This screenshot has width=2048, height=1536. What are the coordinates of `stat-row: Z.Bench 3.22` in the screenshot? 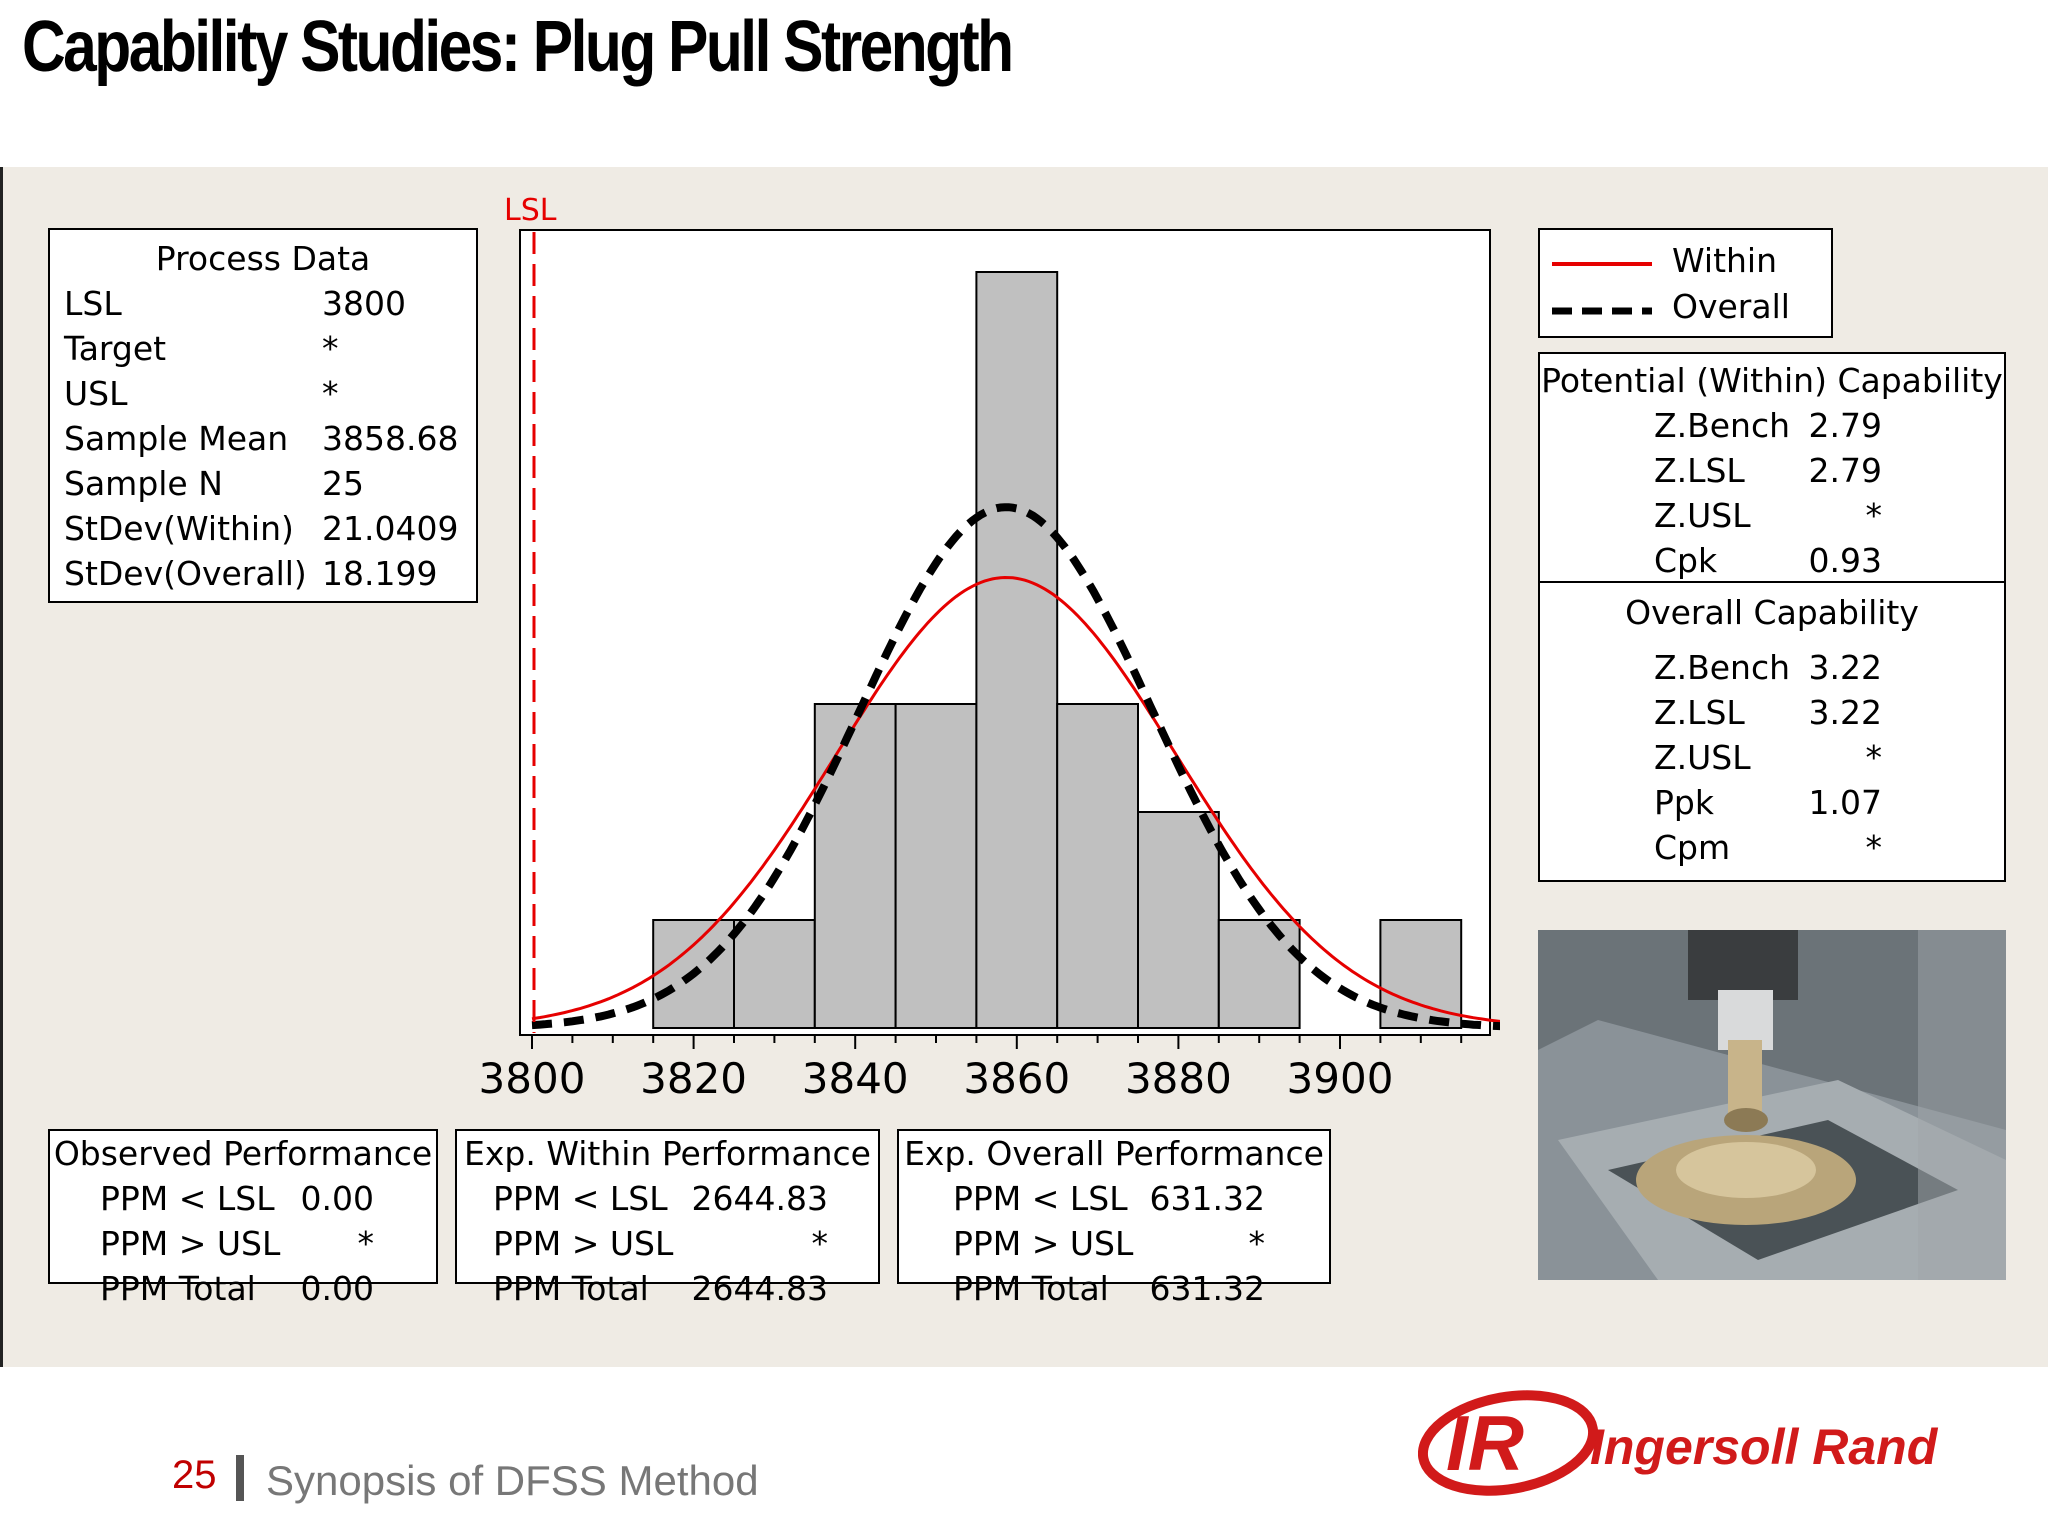 It's located at (1772, 667).